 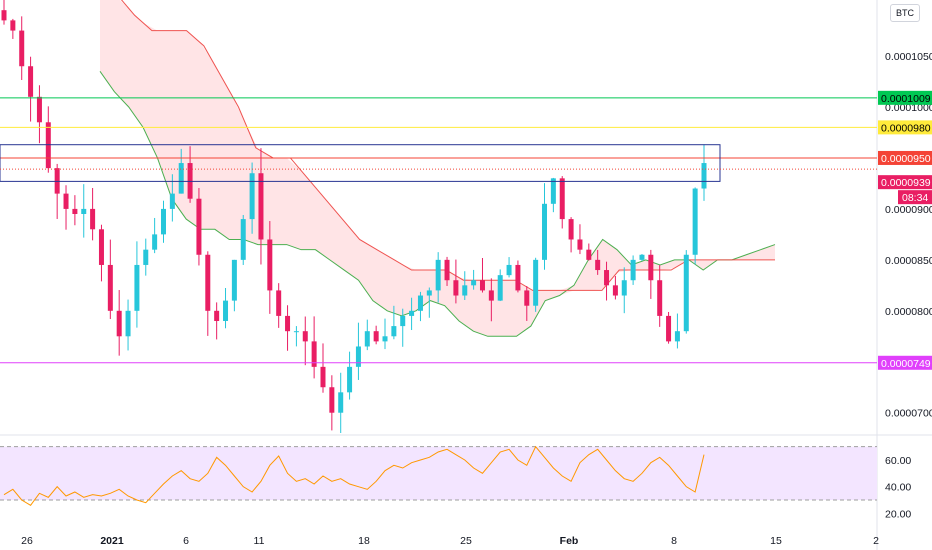 I want to click on magenta-level-tag: 0.0000749, so click(x=906, y=364).